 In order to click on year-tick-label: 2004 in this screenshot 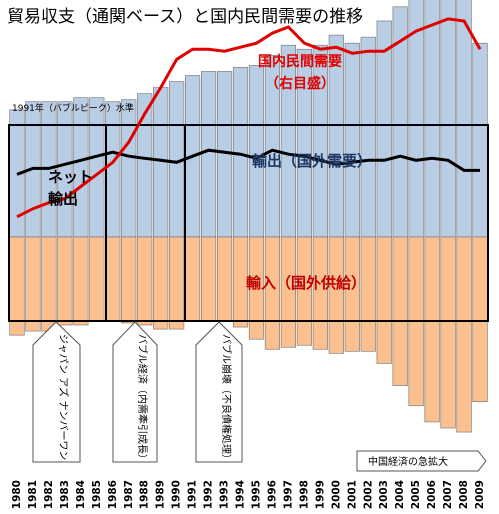, I will do `click(400, 494)`.